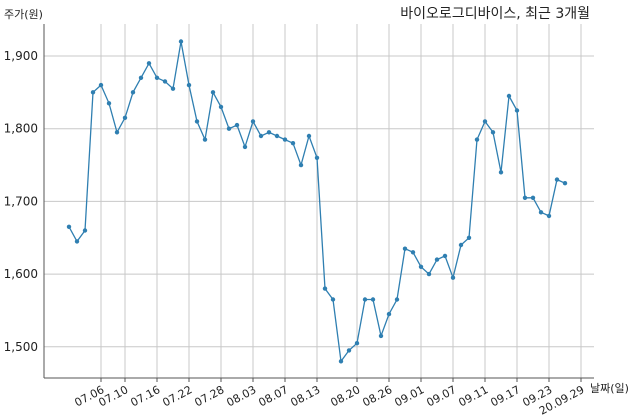 The height and width of the screenshot is (419, 640). I want to click on x-tick-label: 07.16, so click(145, 396).